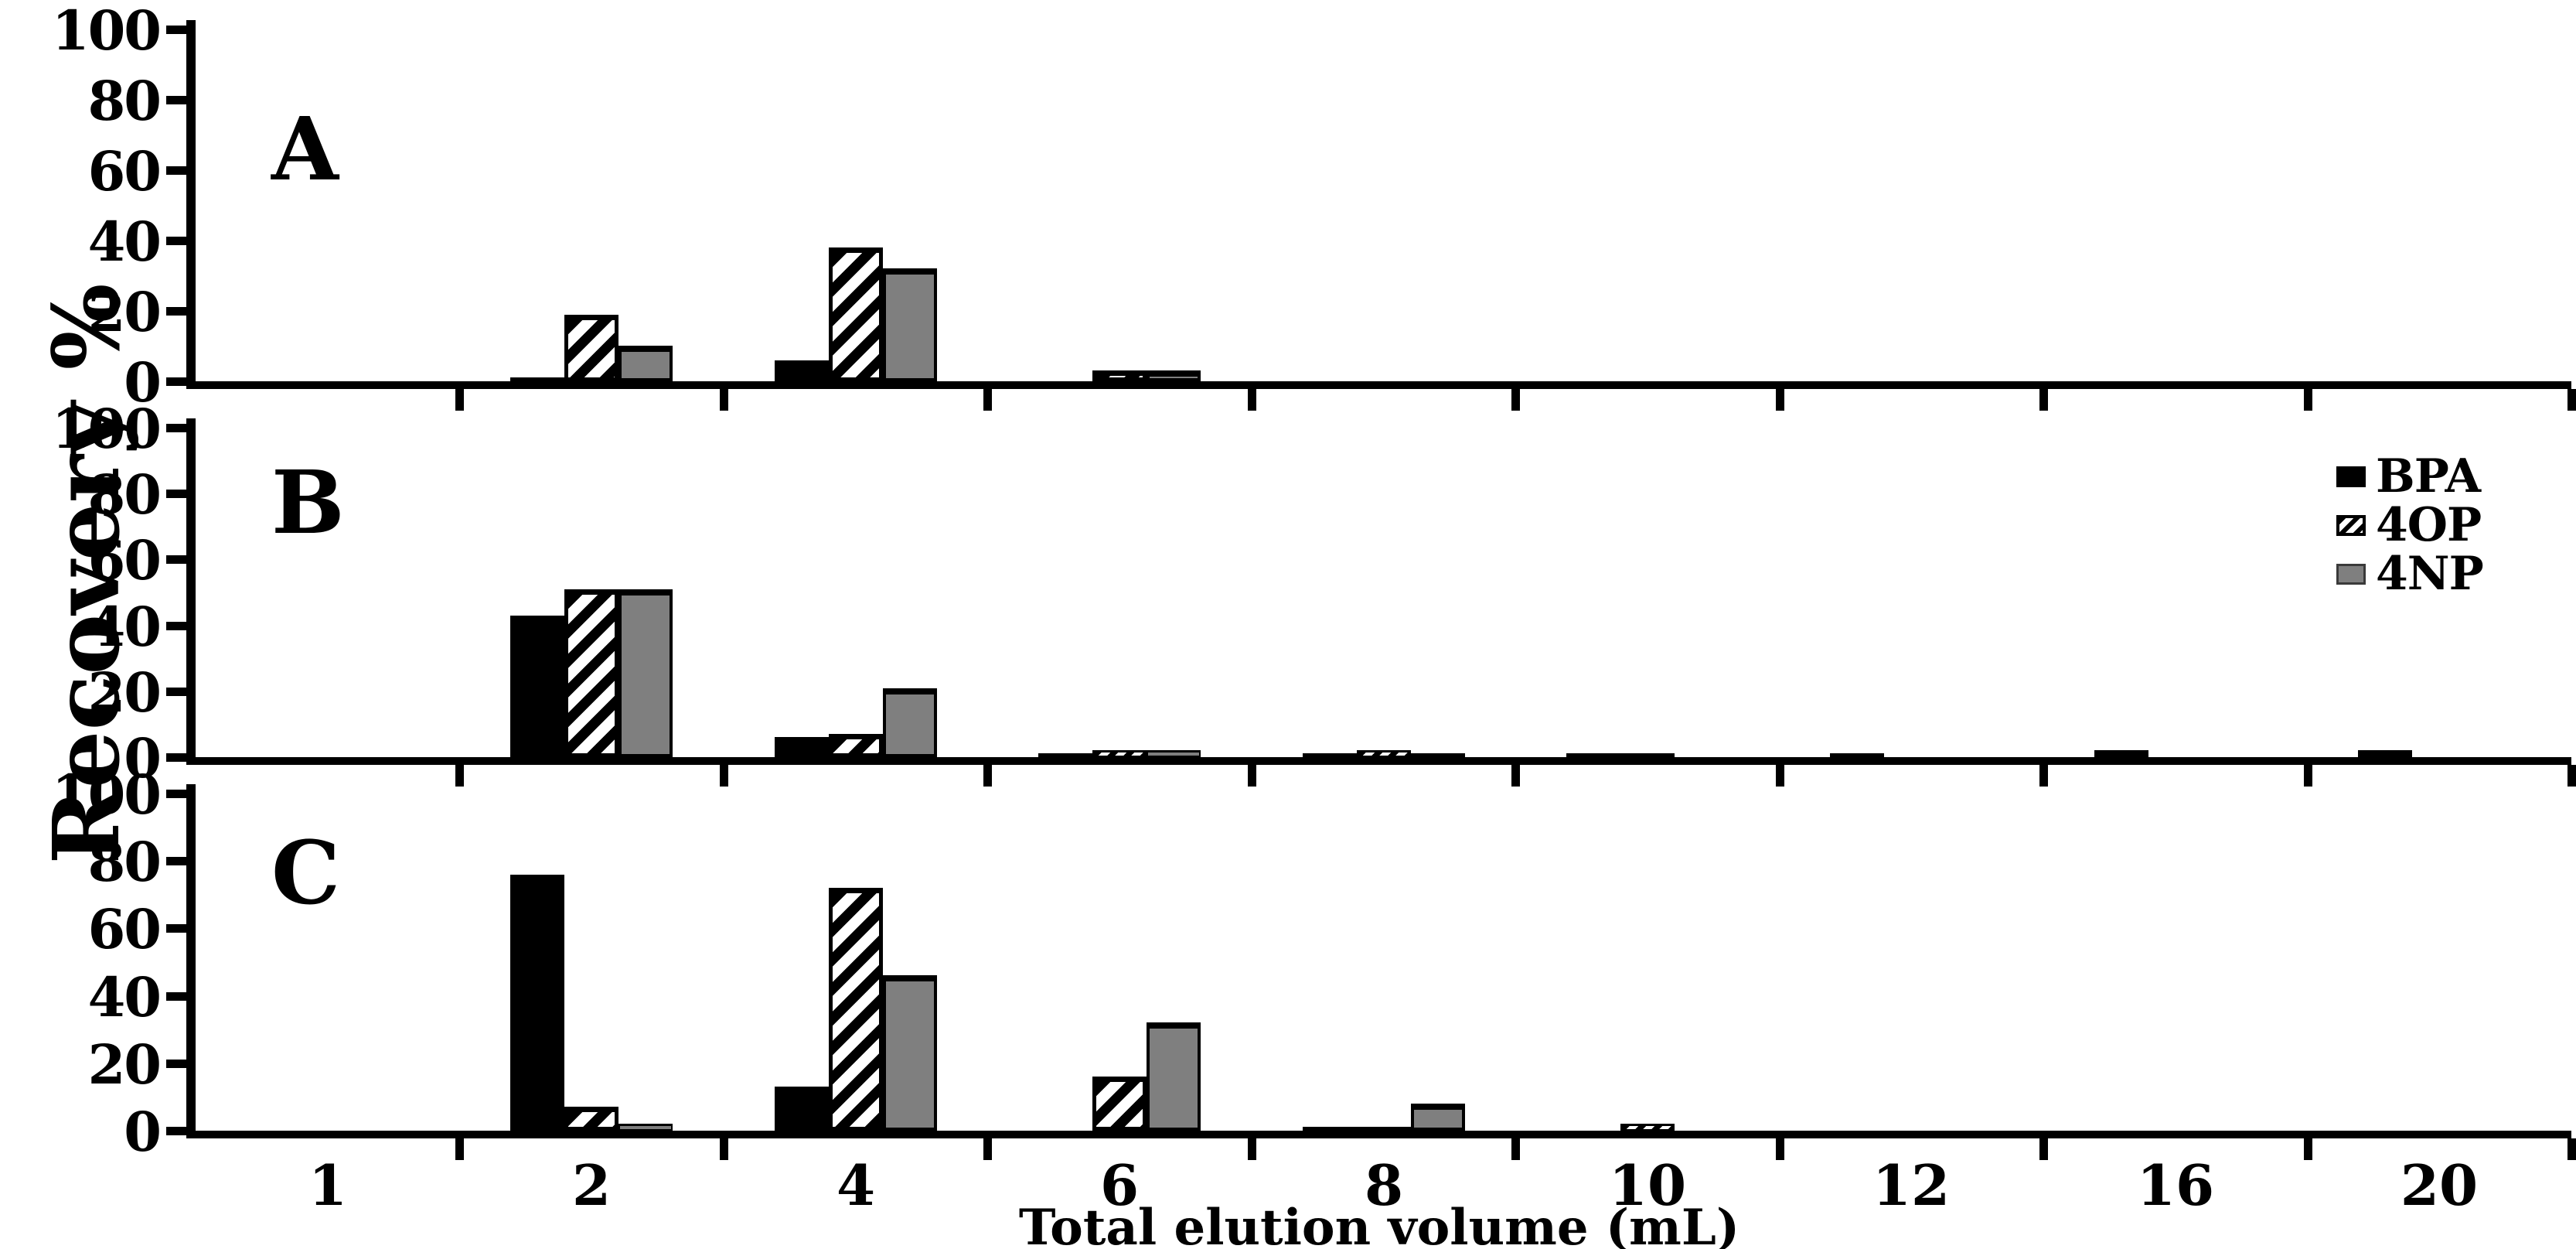  What do you see at coordinates (591, 673) in the screenshot?
I see `bar-b-4op-x2` at bounding box center [591, 673].